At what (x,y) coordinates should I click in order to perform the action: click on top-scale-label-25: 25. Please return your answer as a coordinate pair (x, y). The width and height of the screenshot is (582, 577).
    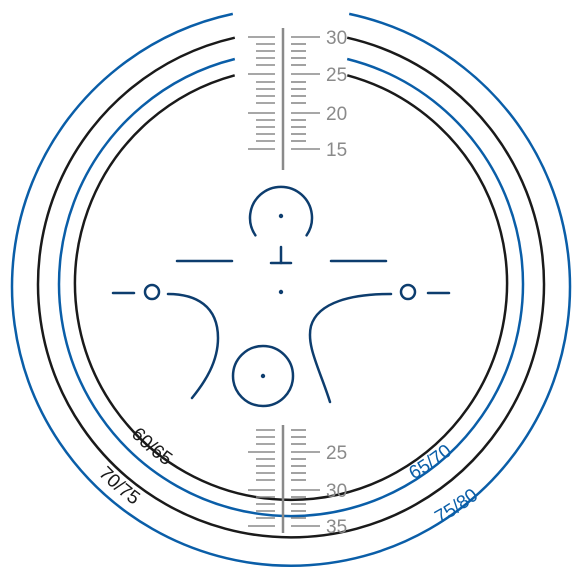
    Looking at the image, I should click on (336, 75).